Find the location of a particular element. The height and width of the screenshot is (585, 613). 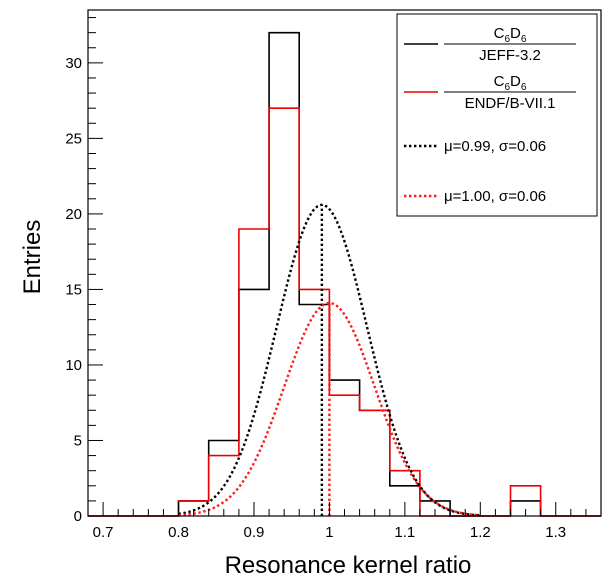

x-axis-title: Resonance kernel ratio is located at coordinates (348, 565).